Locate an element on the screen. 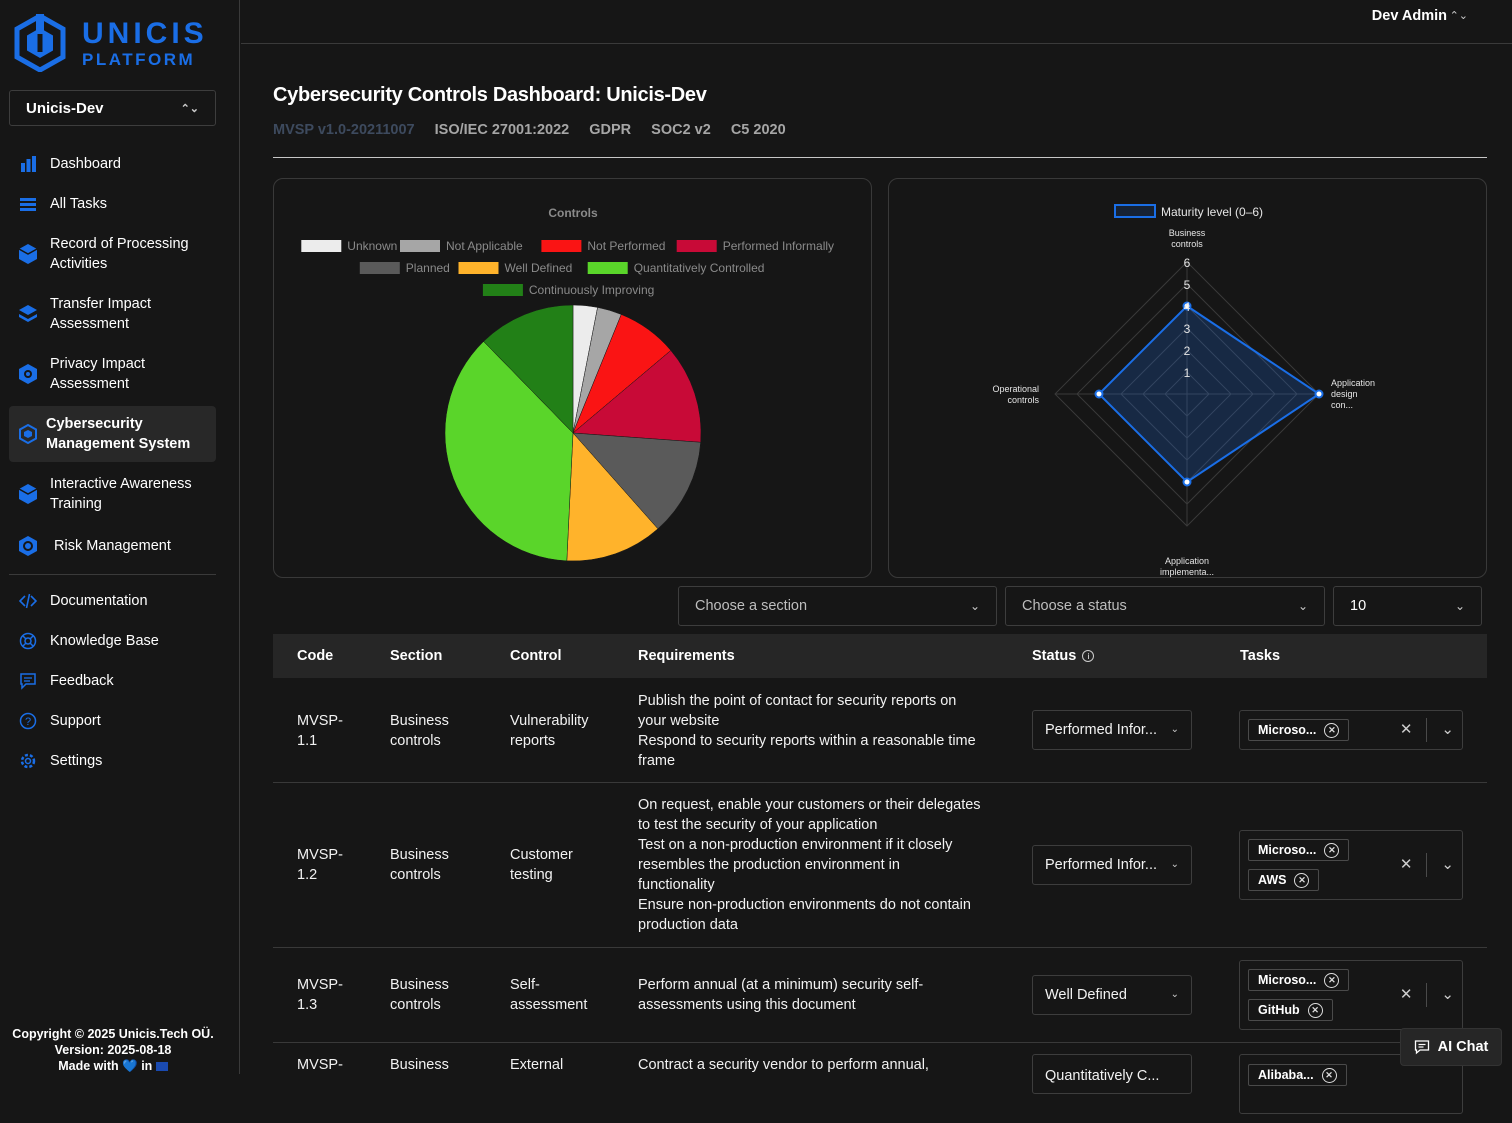 Image resolution: width=1512 pixels, height=1123 pixels. sidebar-item-feedback: Feedback is located at coordinates (112, 681).